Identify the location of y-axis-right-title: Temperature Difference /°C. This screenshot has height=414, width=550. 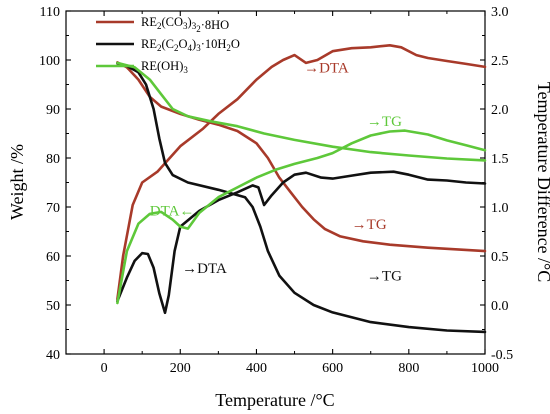
(542, 182).